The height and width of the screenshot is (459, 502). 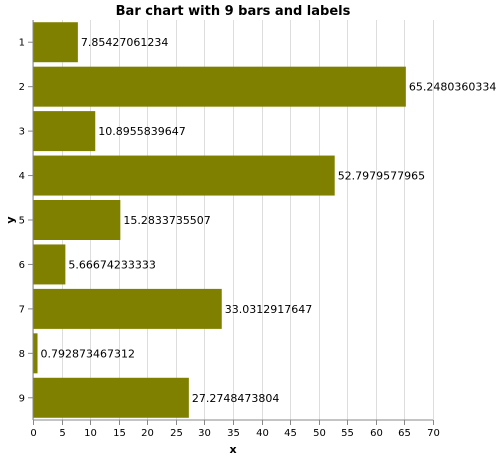 I want to click on y-tick-label: 7, so click(x=22, y=309).